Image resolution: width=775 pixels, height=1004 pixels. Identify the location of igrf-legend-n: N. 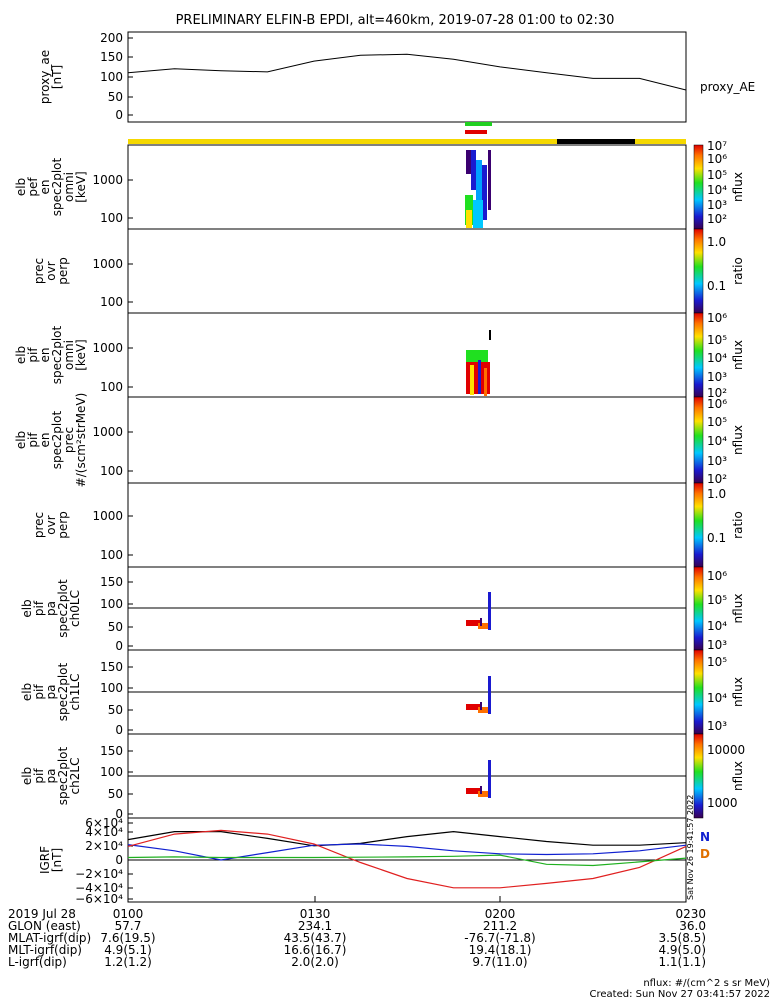
(705, 837).